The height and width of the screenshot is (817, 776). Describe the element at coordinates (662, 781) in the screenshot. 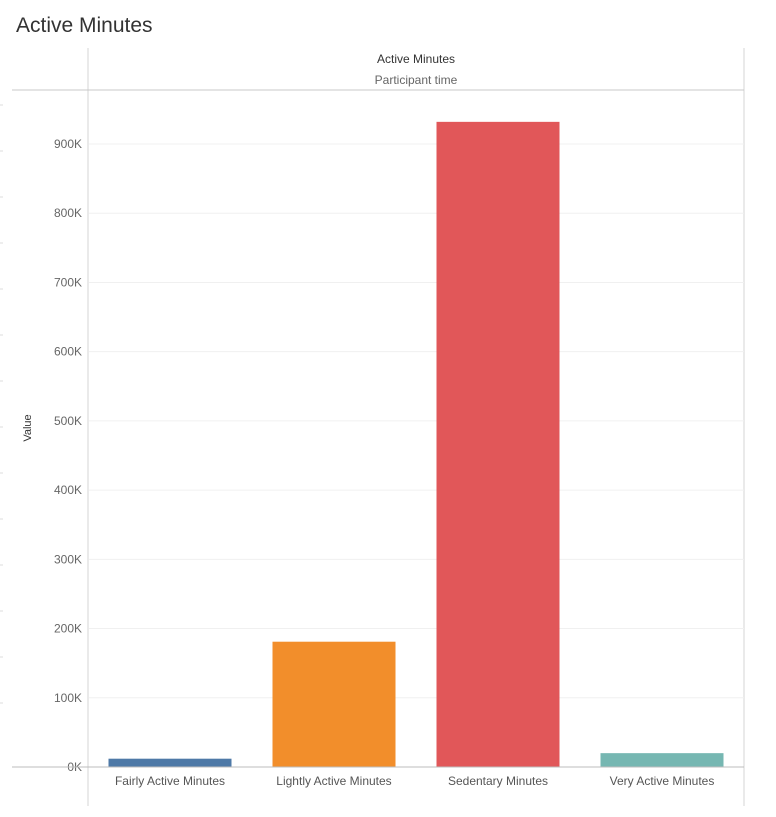

I see `x-tick-label: Very Active Minutes` at that location.